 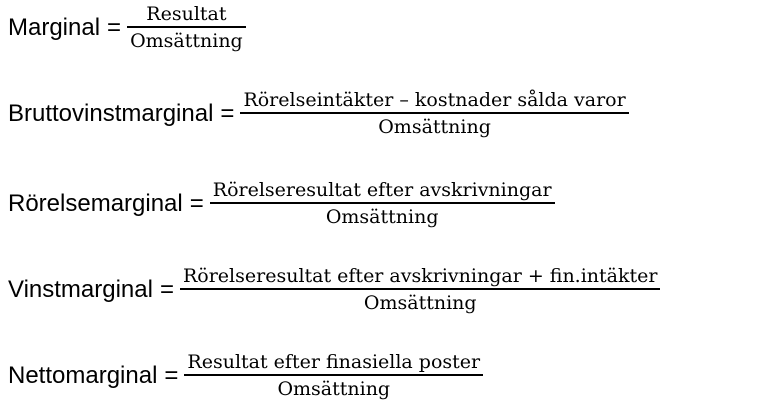 What do you see at coordinates (186, 14) in the screenshot?
I see `fraction-numerator: Resultat` at bounding box center [186, 14].